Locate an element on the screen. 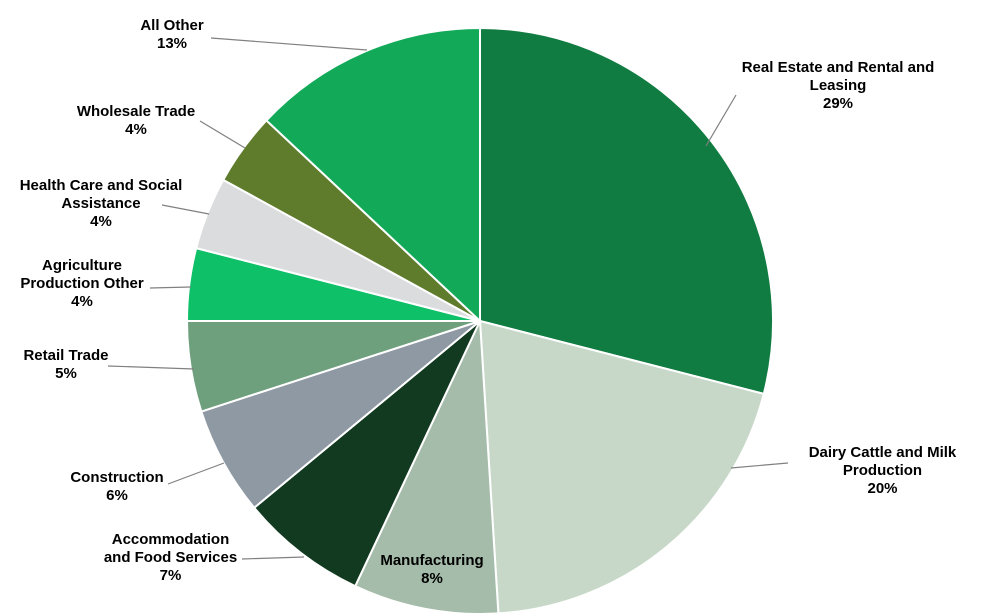 Image resolution: width=982 pixels, height=616 pixels. leader-line-construction is located at coordinates (196, 473).